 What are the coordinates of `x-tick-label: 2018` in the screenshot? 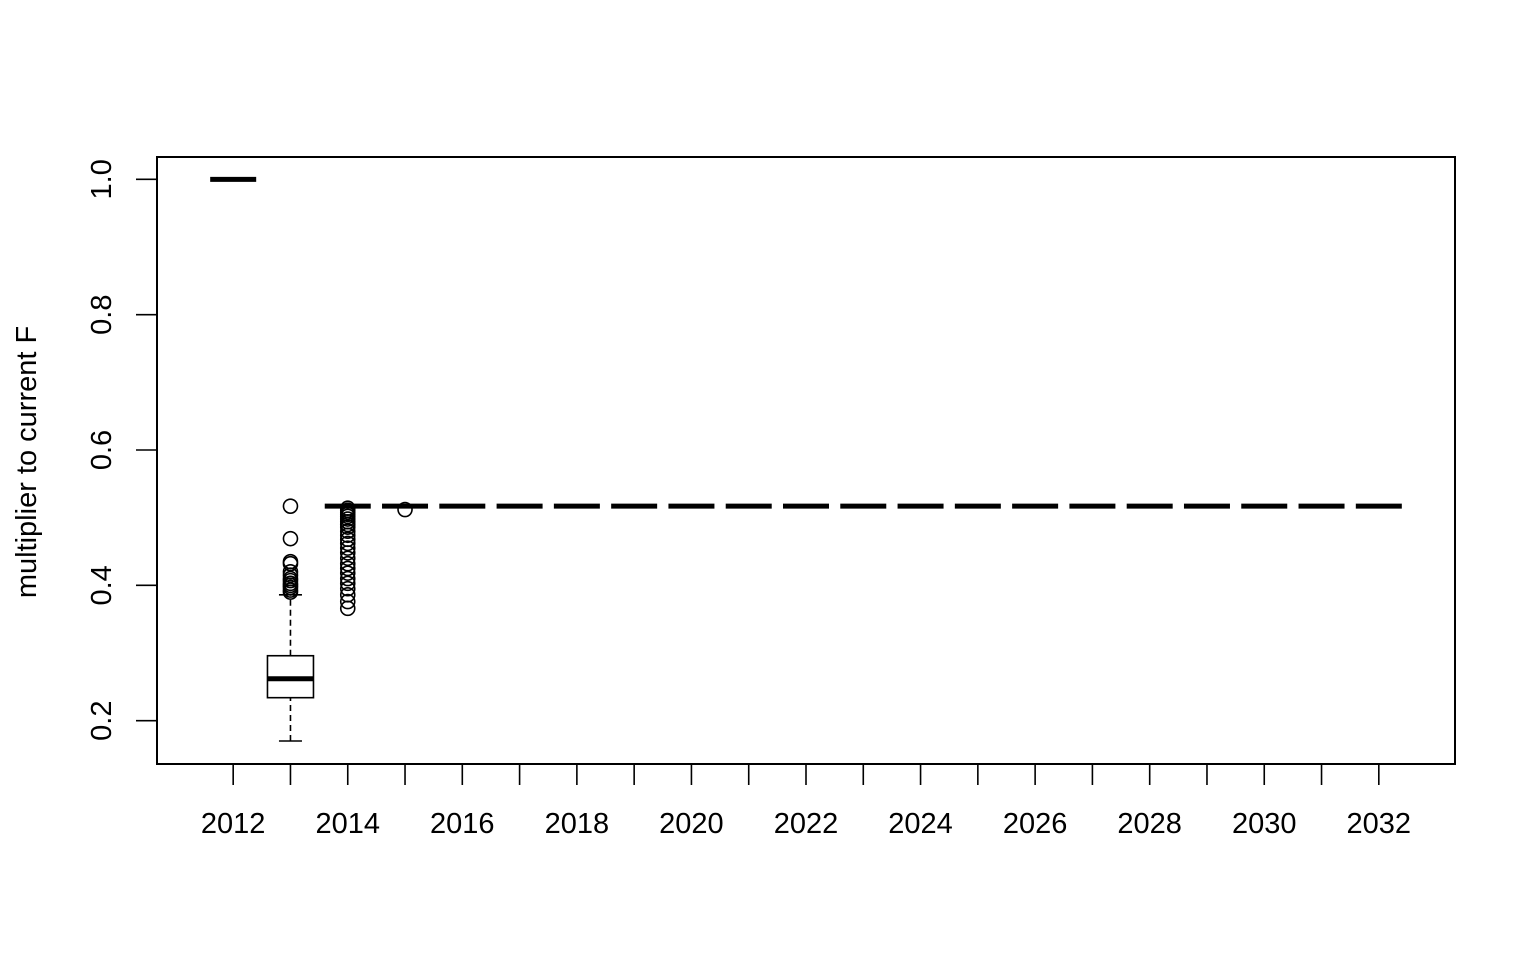 It's located at (577, 824).